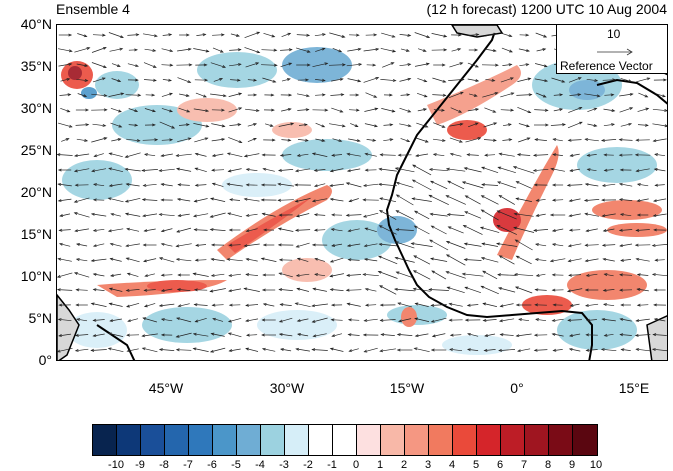  I want to click on colorbar-swatch, so click(129, 440).